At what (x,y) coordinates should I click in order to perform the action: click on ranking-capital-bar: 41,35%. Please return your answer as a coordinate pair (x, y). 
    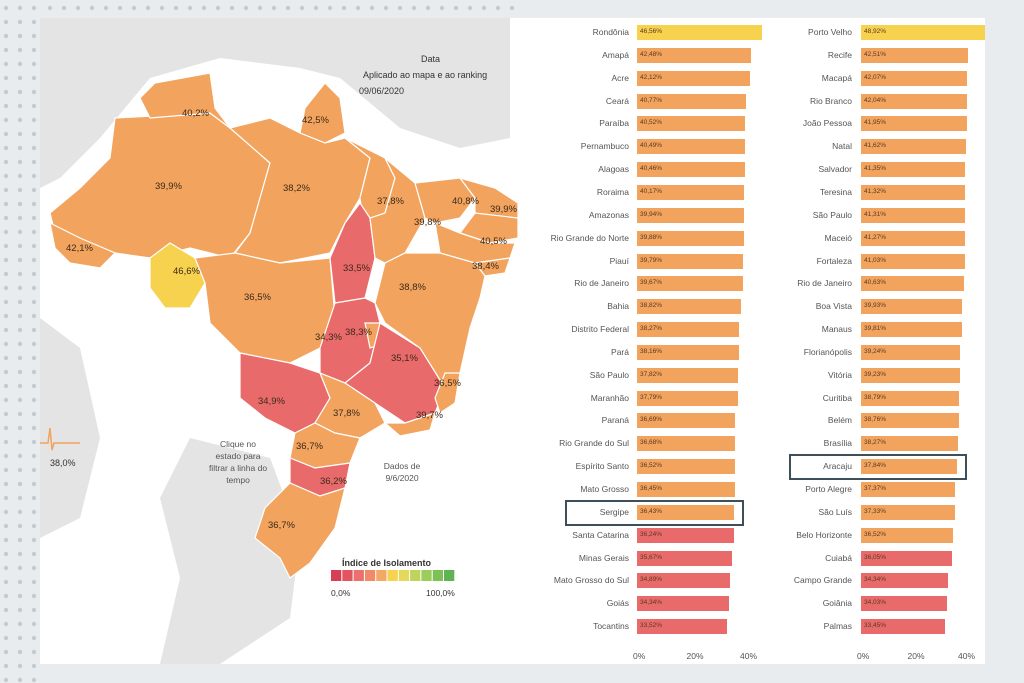
    Looking at the image, I should click on (913, 170).